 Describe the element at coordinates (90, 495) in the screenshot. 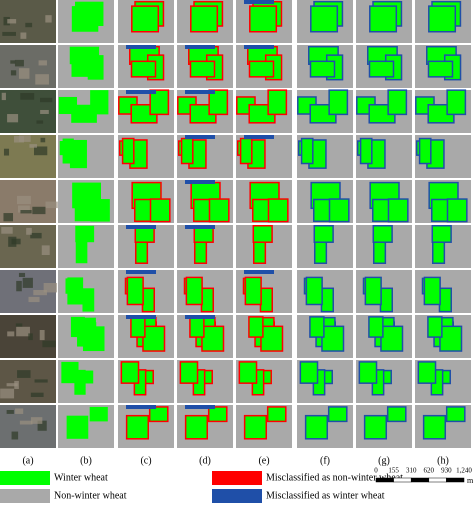

I see `legend-label: Non-winter wheat` at that location.